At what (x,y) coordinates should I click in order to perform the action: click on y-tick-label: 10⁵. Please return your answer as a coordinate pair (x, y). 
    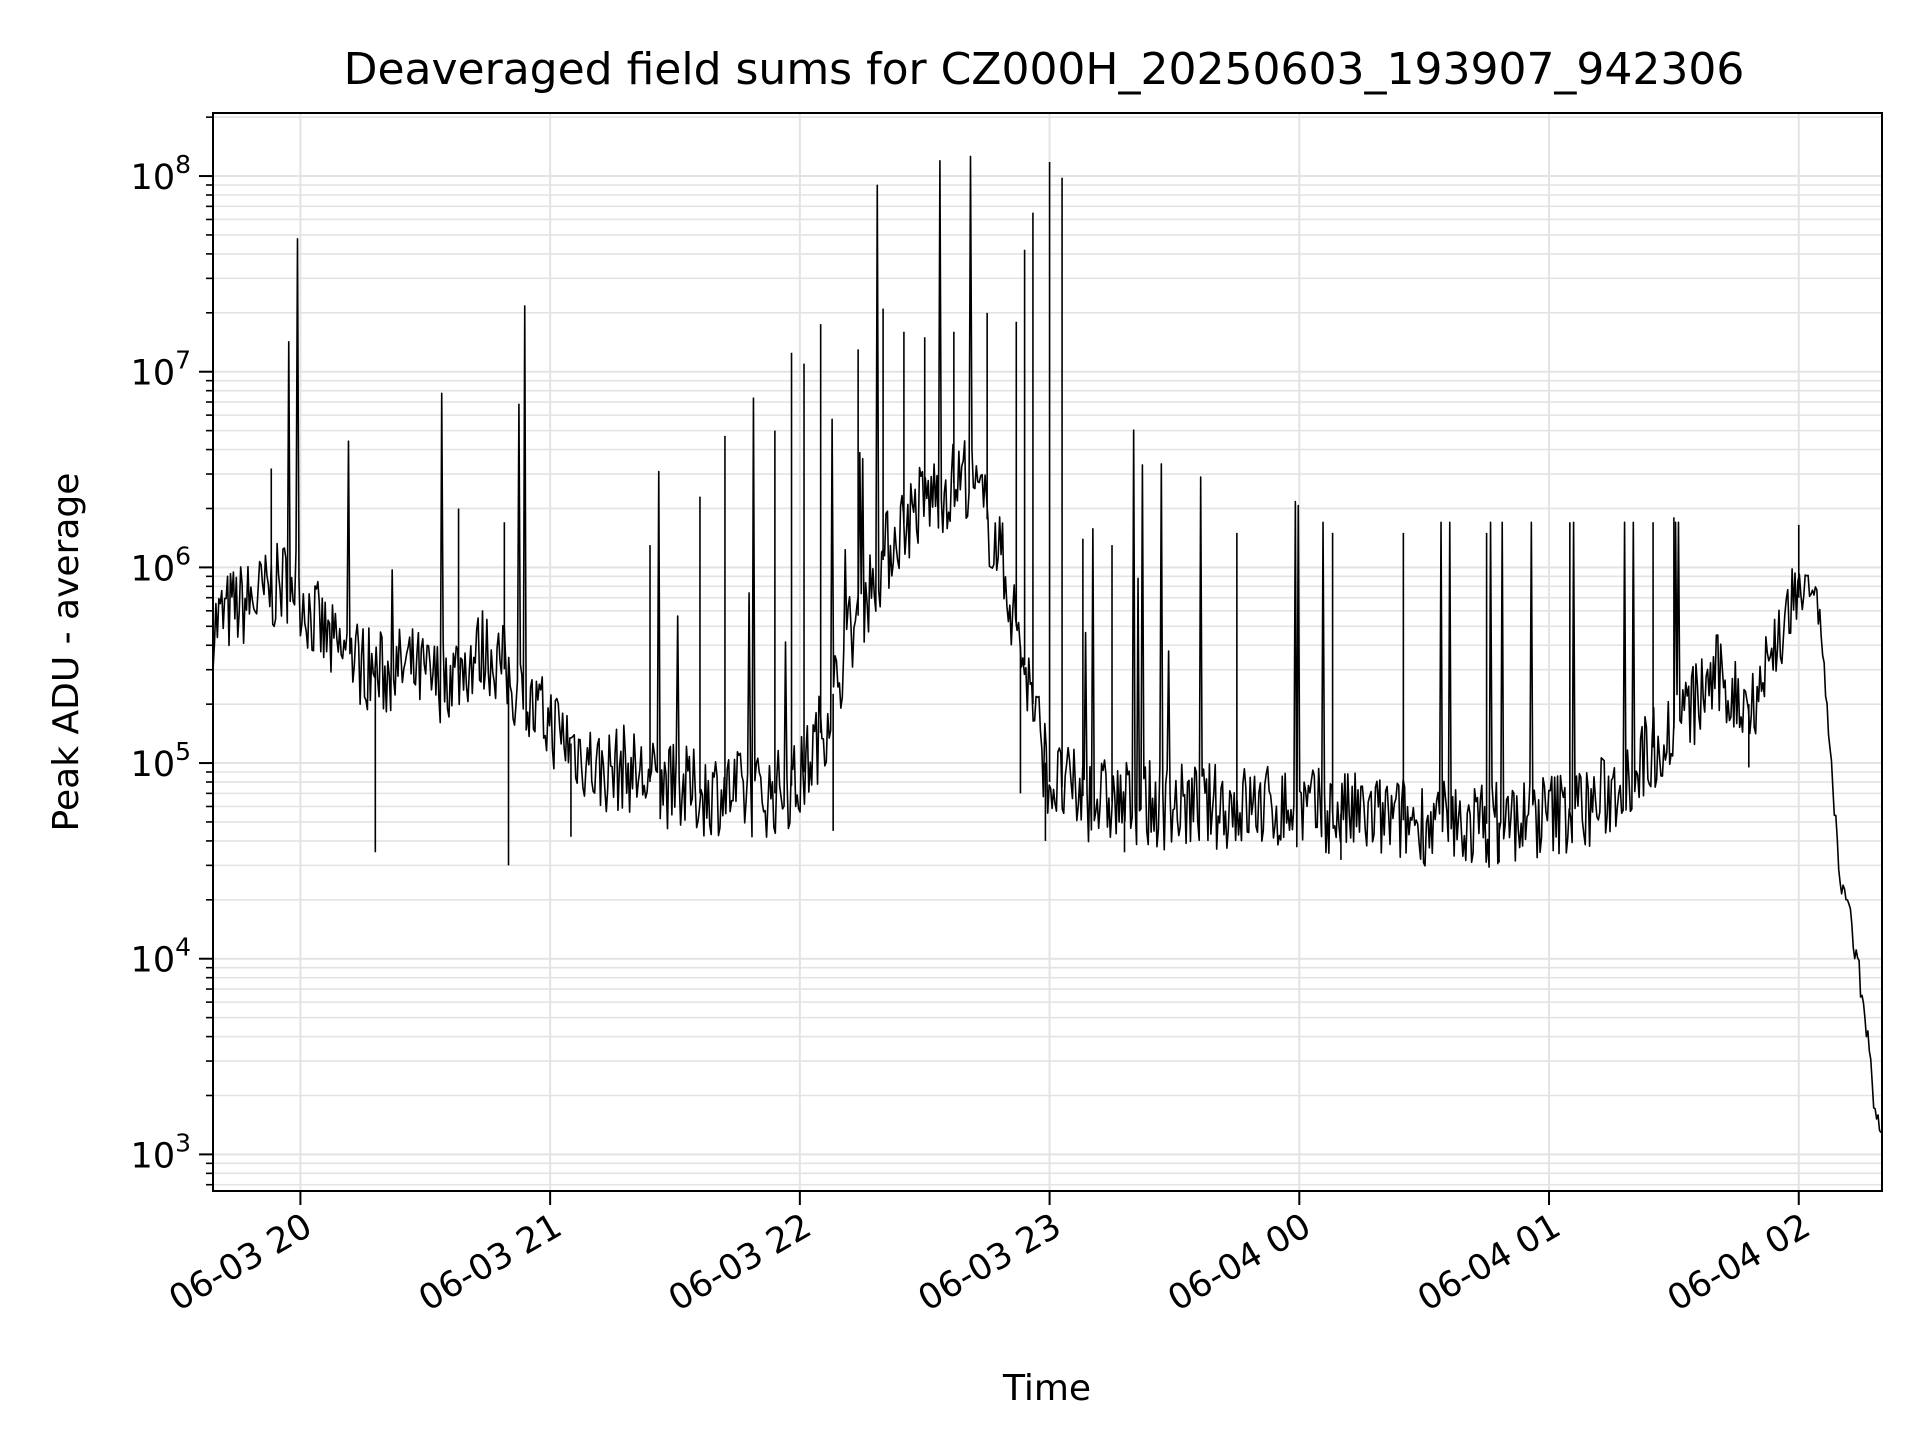
    Looking at the image, I should click on (161, 761).